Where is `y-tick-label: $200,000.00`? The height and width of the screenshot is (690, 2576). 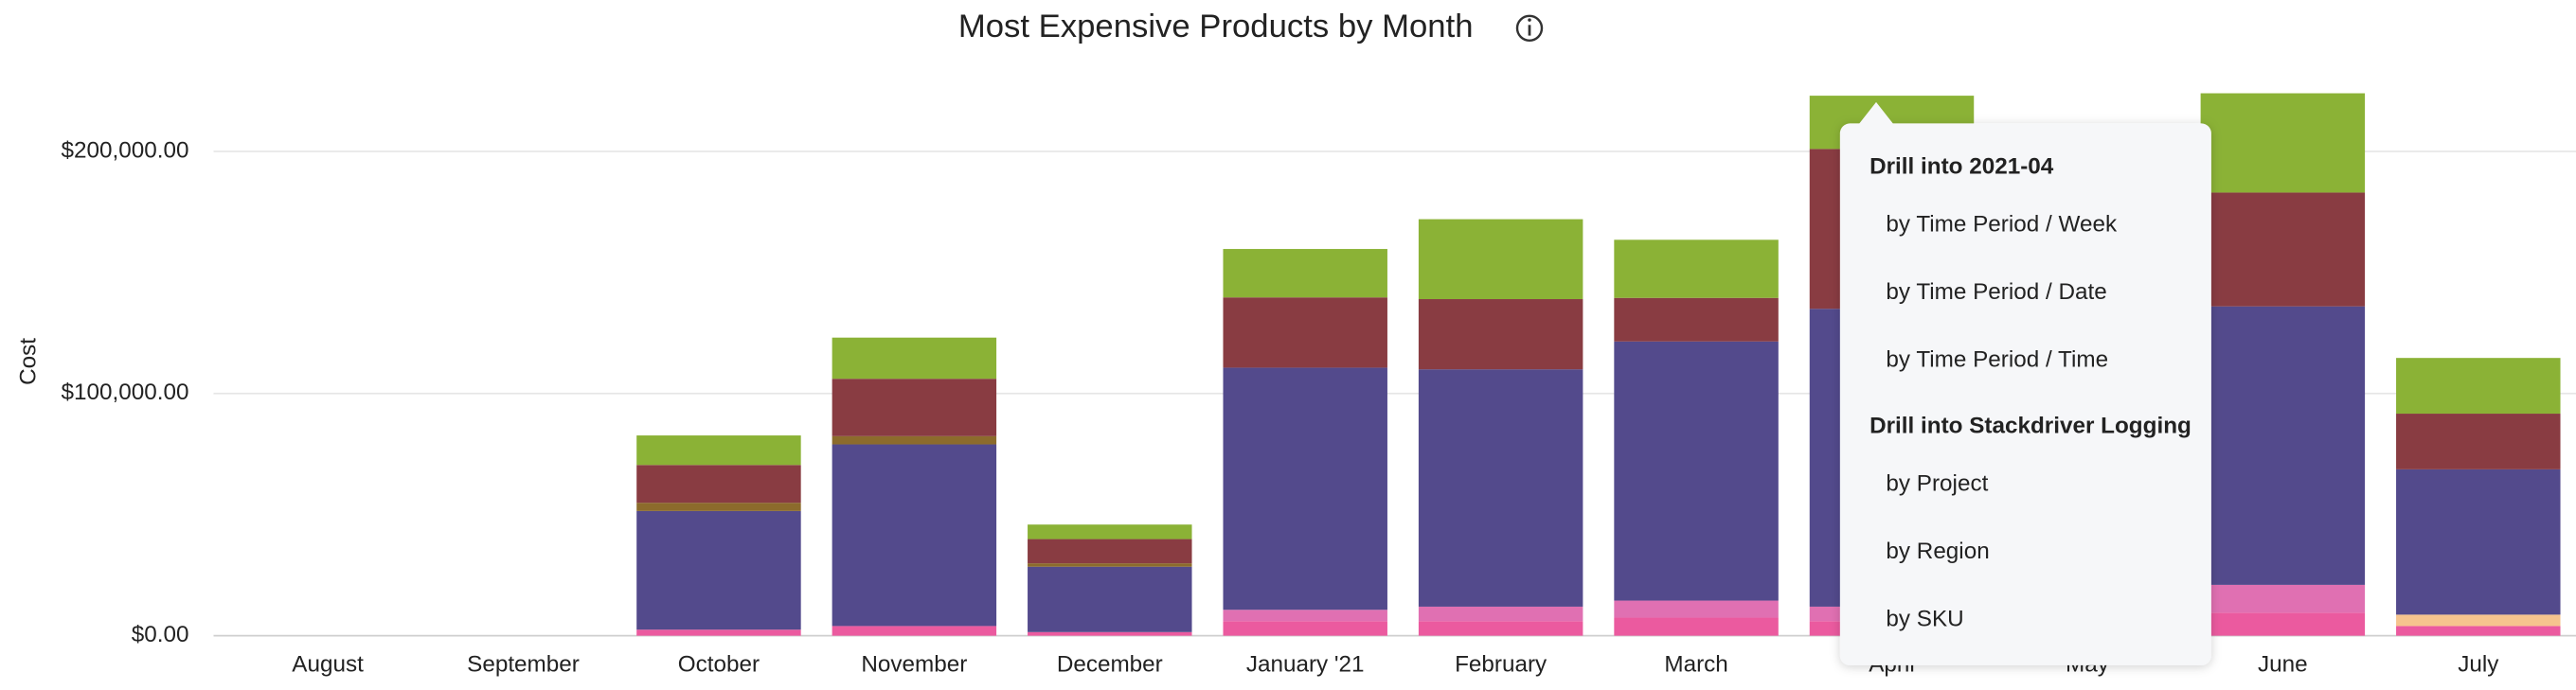 y-tick-label: $200,000.00 is located at coordinates (125, 150).